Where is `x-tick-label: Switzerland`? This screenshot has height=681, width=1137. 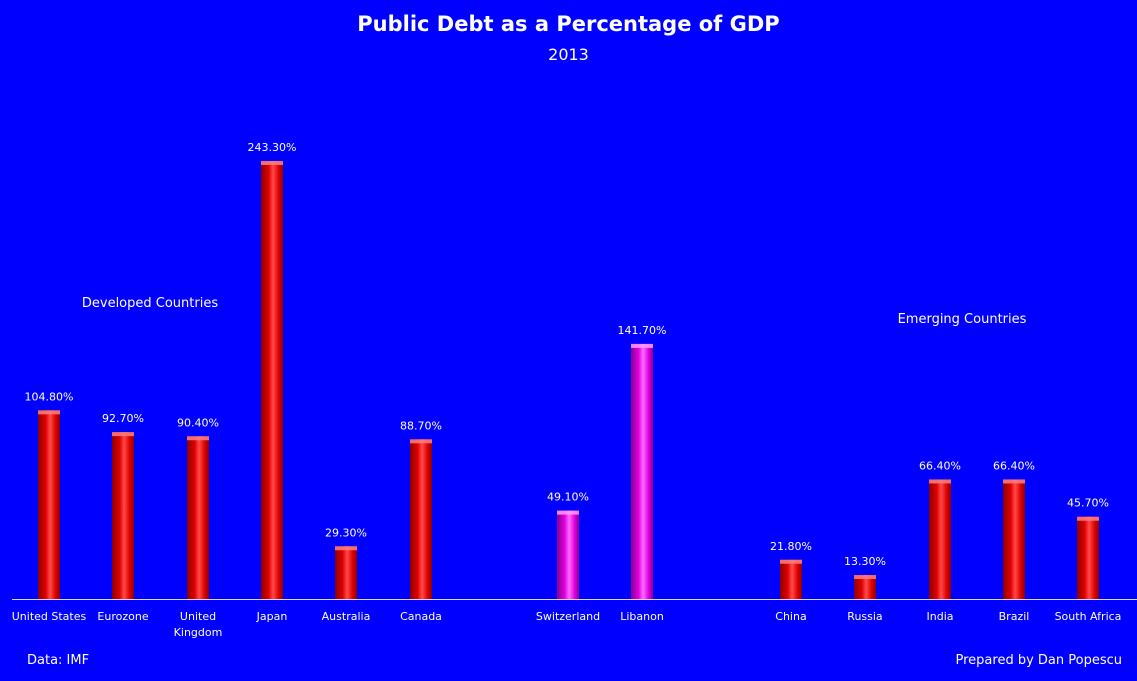 x-tick-label: Switzerland is located at coordinates (568, 616).